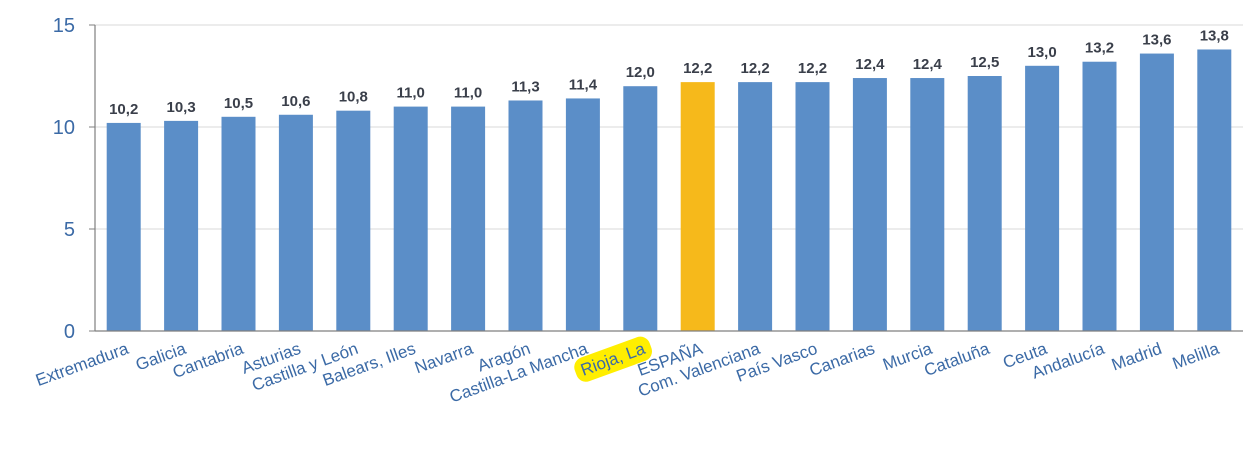 This screenshot has width=1245, height=452. Describe the element at coordinates (353, 97) in the screenshot. I see `data-label: 10,8` at that location.